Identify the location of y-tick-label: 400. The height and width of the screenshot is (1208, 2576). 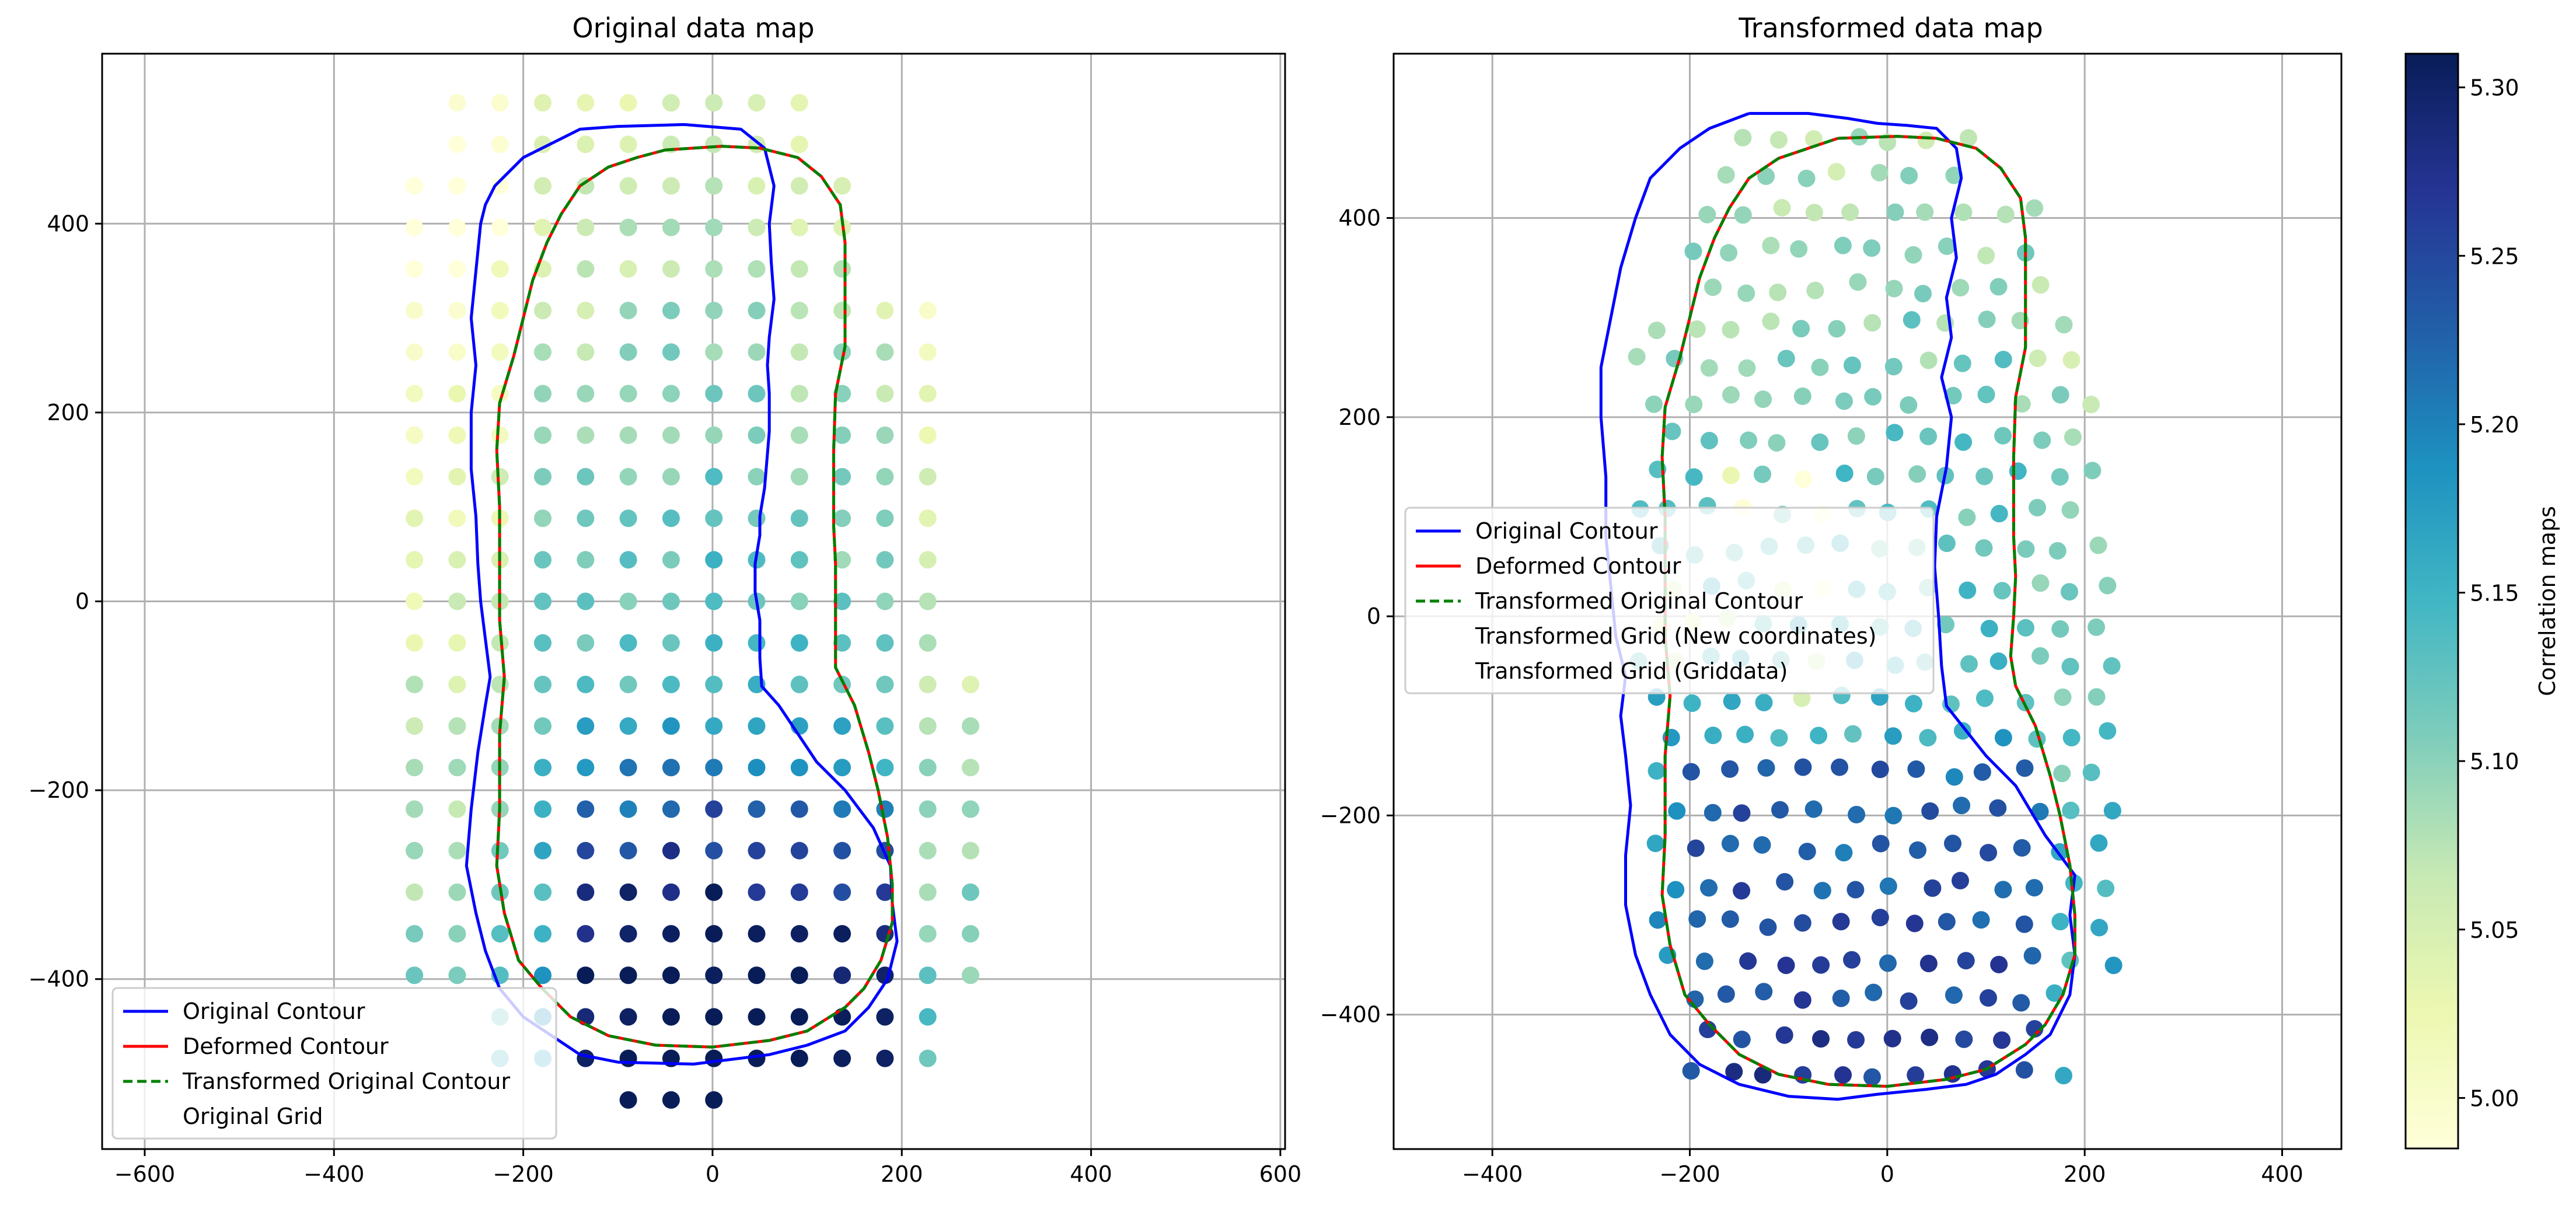
(68, 223).